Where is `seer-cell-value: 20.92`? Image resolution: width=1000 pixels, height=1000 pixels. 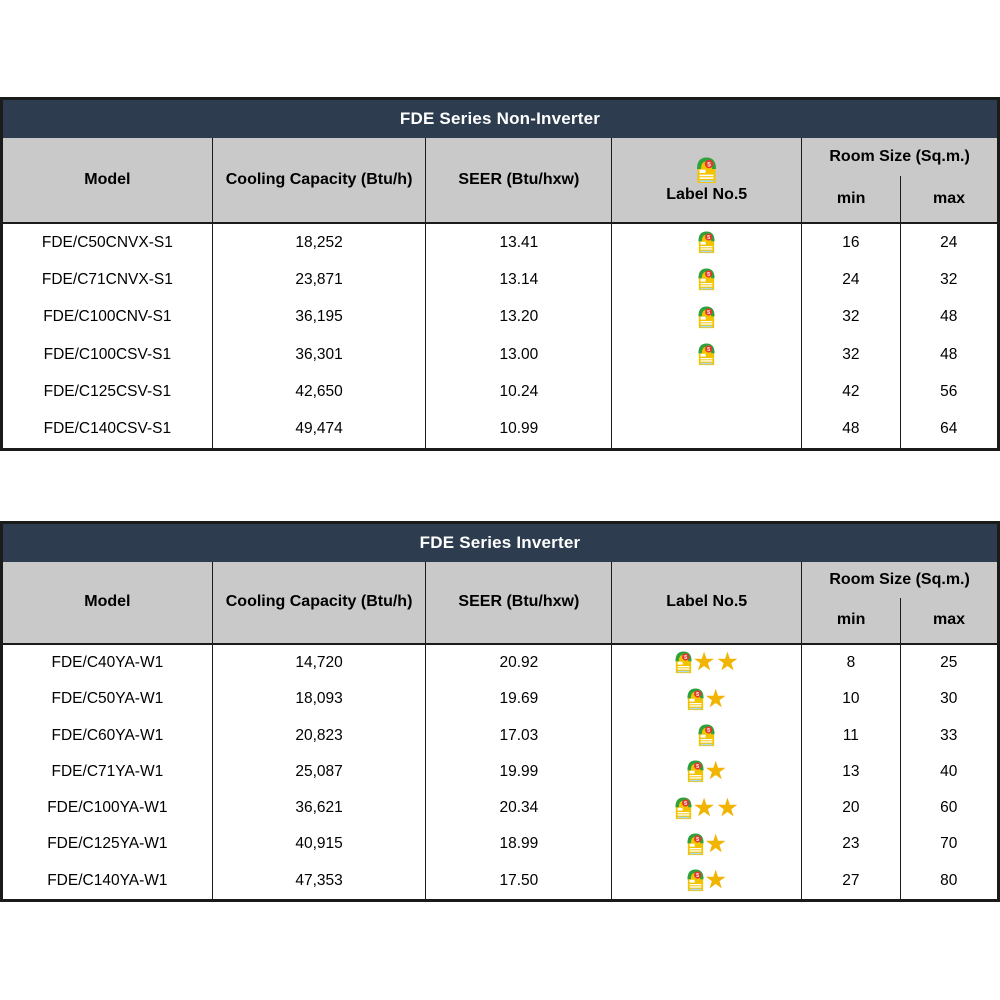 seer-cell-value: 20.92 is located at coordinates (519, 662).